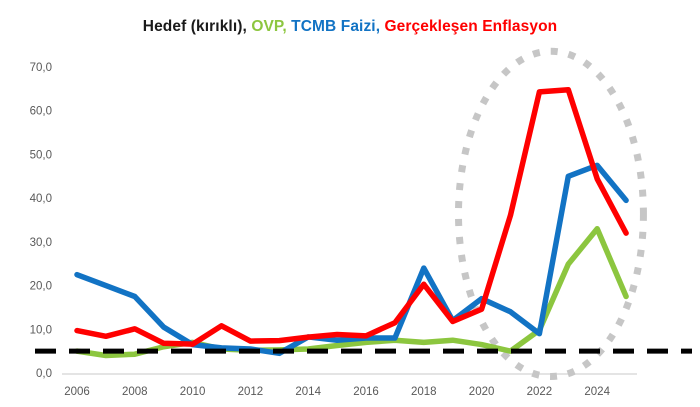 This screenshot has height=407, width=700. I want to click on y-tick-label: 10,0, so click(41, 330).